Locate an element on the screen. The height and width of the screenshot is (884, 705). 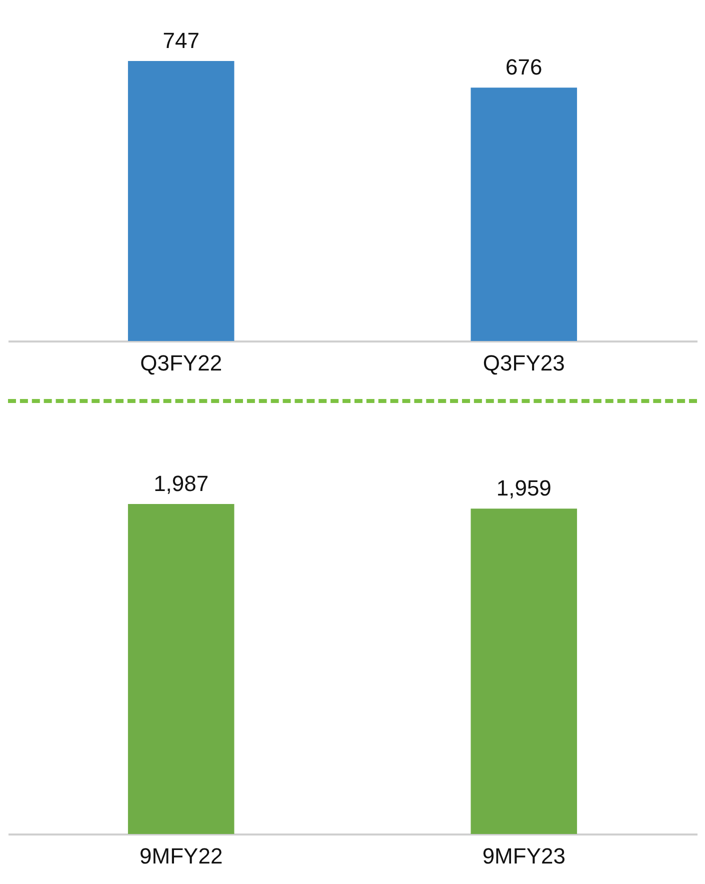
x-tick-label: Q3FY22 is located at coordinates (181, 363).